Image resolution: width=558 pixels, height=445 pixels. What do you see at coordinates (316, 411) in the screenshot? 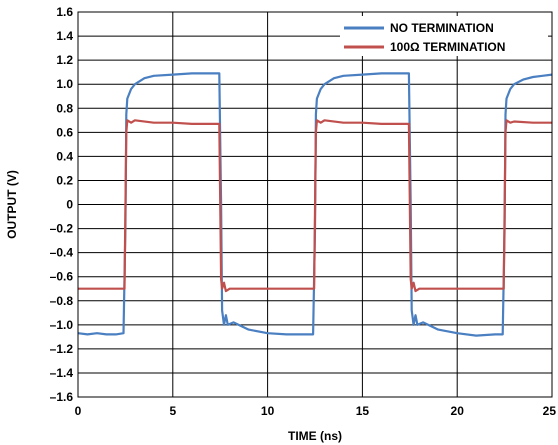
I see `x-tick-labels: 0 5 10 15 20 25` at bounding box center [316, 411].